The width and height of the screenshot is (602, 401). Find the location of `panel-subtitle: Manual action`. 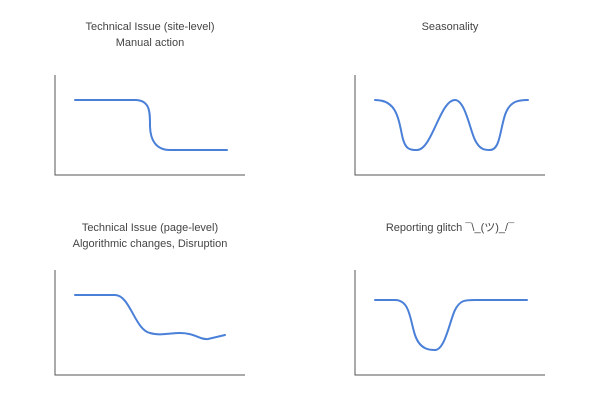

panel-subtitle: Manual action is located at coordinates (150, 43).